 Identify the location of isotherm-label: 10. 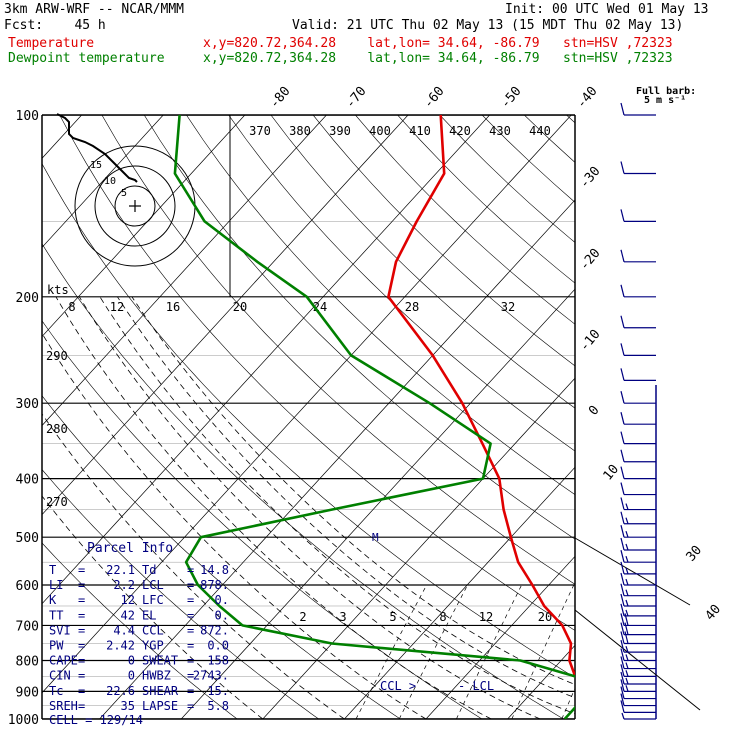
(612, 473).